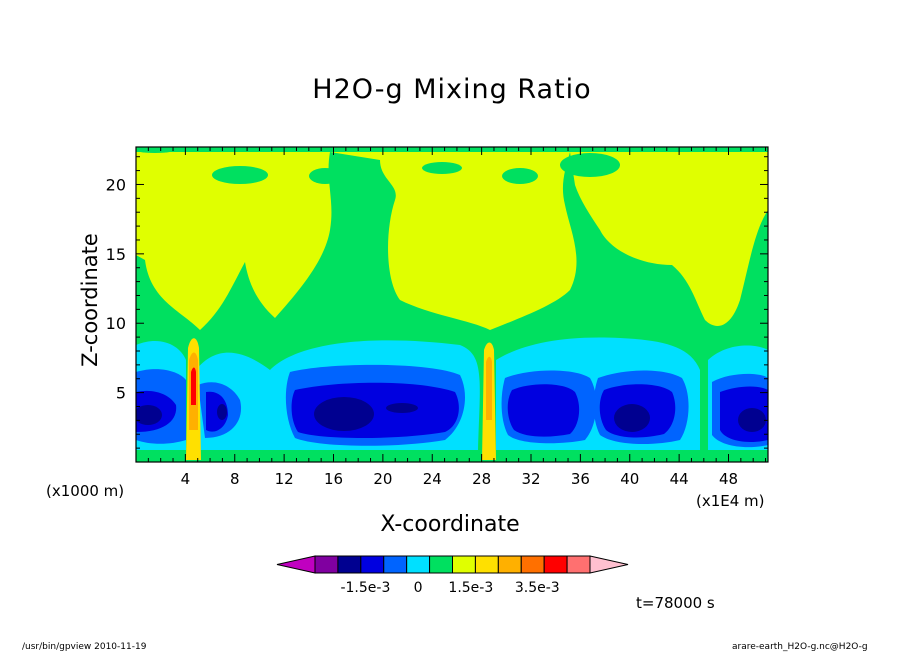 Image resolution: width=904 pixels, height=654 pixels. Describe the element at coordinates (452, 412) in the screenshot. I see `contour-darkblue` at that location.